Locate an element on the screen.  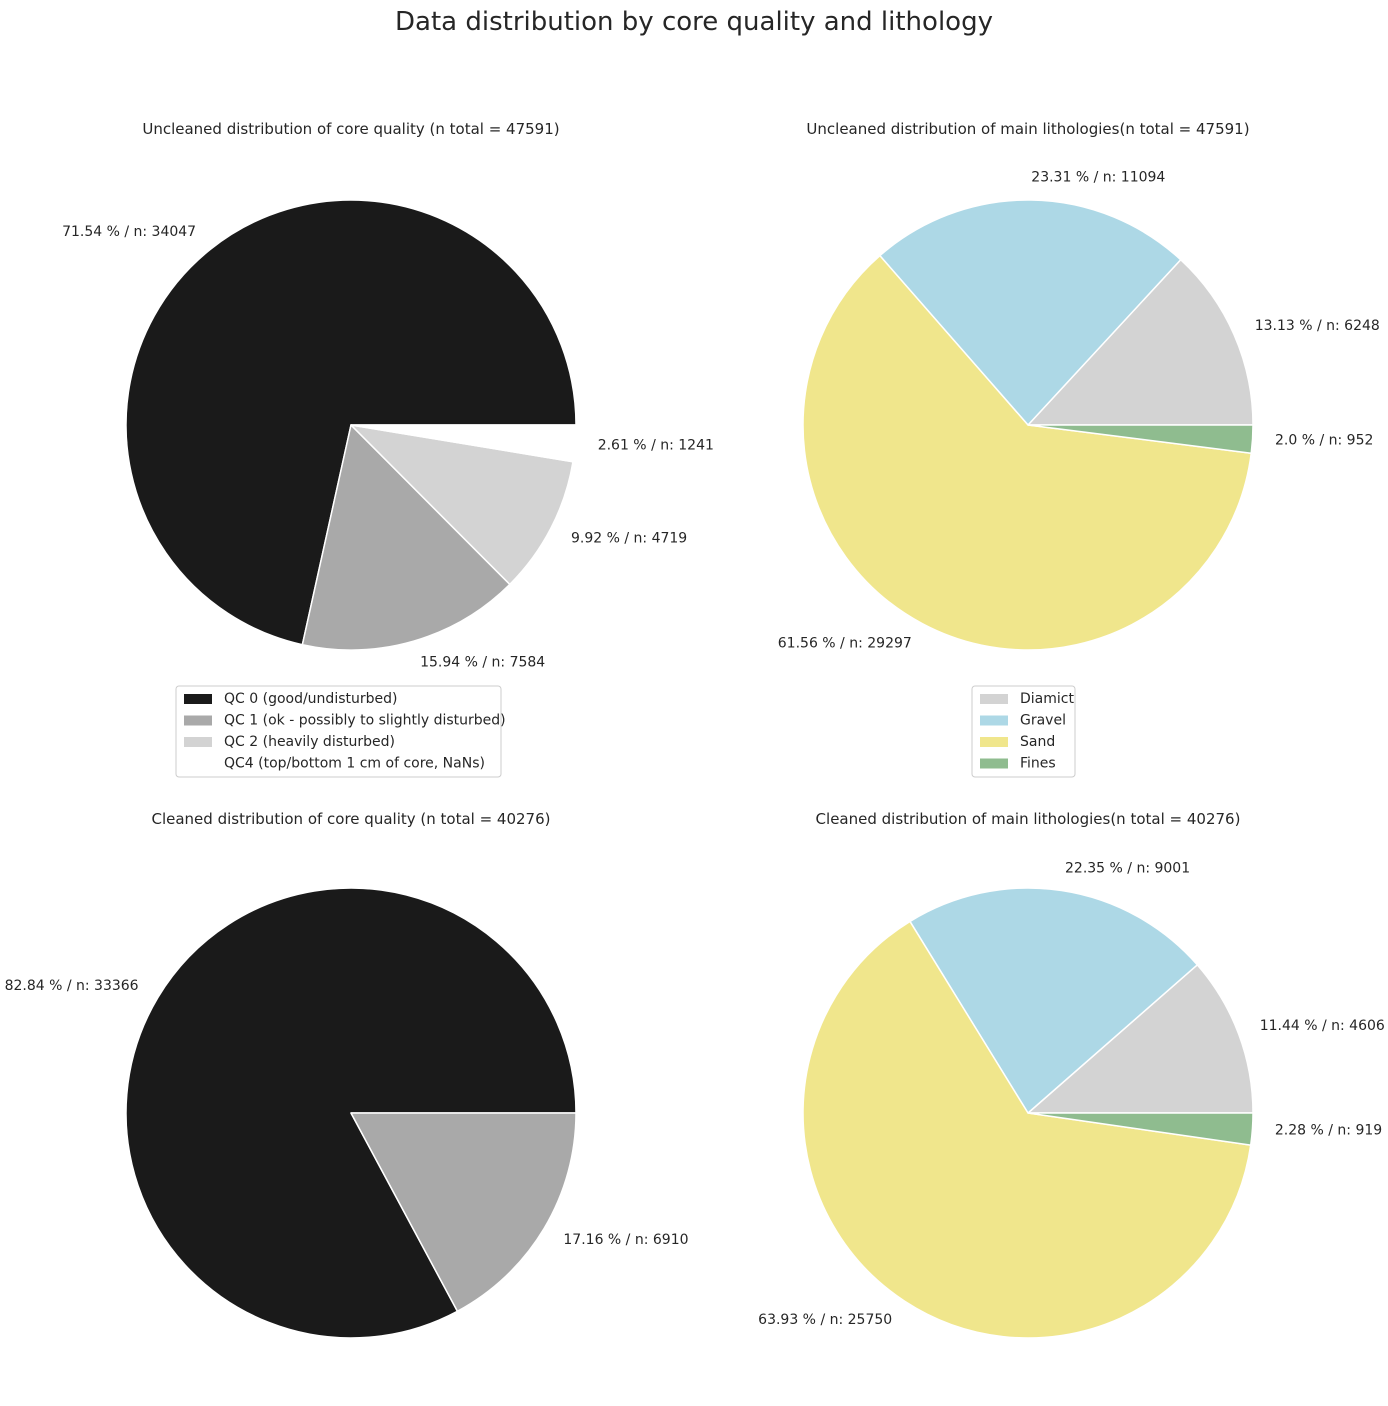
legend-label: Fines is located at coordinates (1038, 764).